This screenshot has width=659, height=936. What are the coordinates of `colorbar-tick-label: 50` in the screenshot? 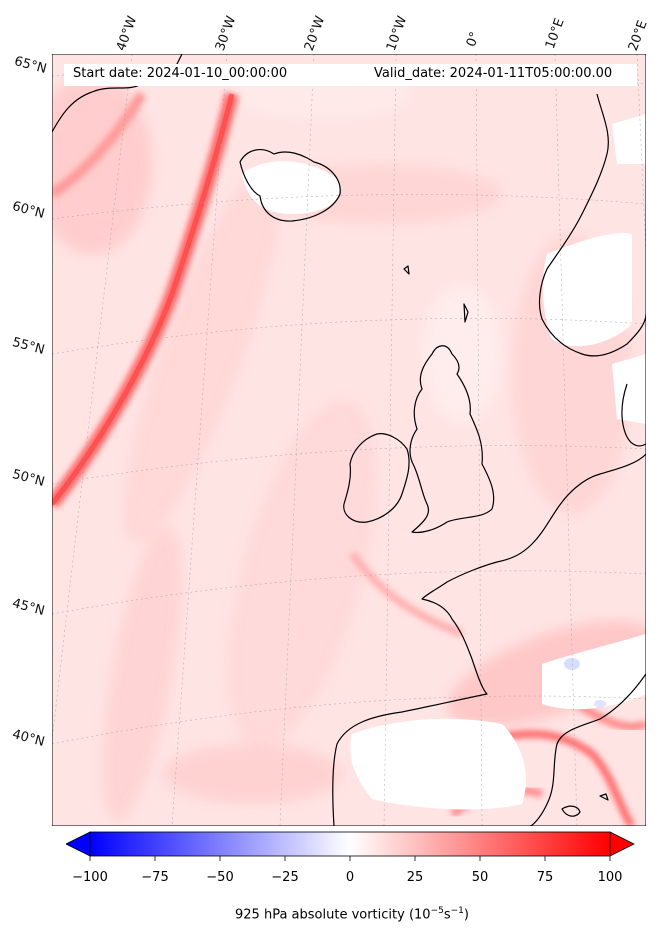 It's located at (480, 877).